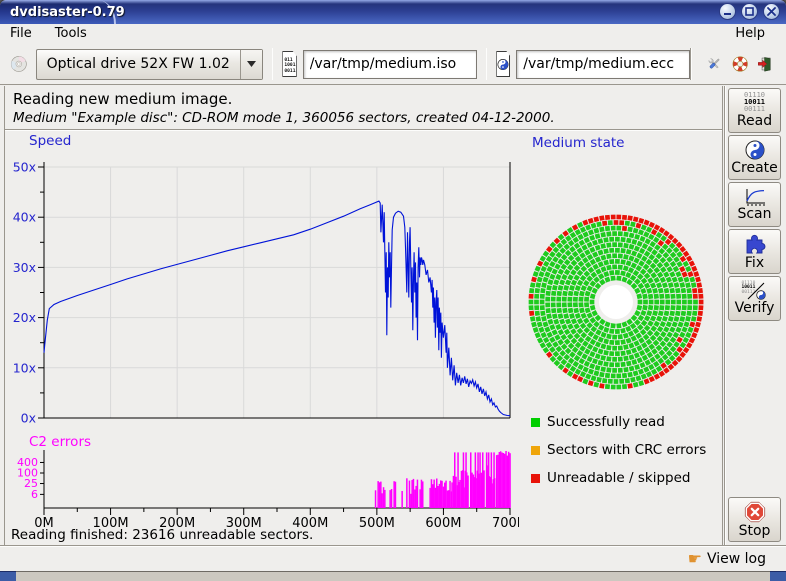 The width and height of the screenshot is (786, 581). I want to click on svg-text: 300M, so click(244, 523).